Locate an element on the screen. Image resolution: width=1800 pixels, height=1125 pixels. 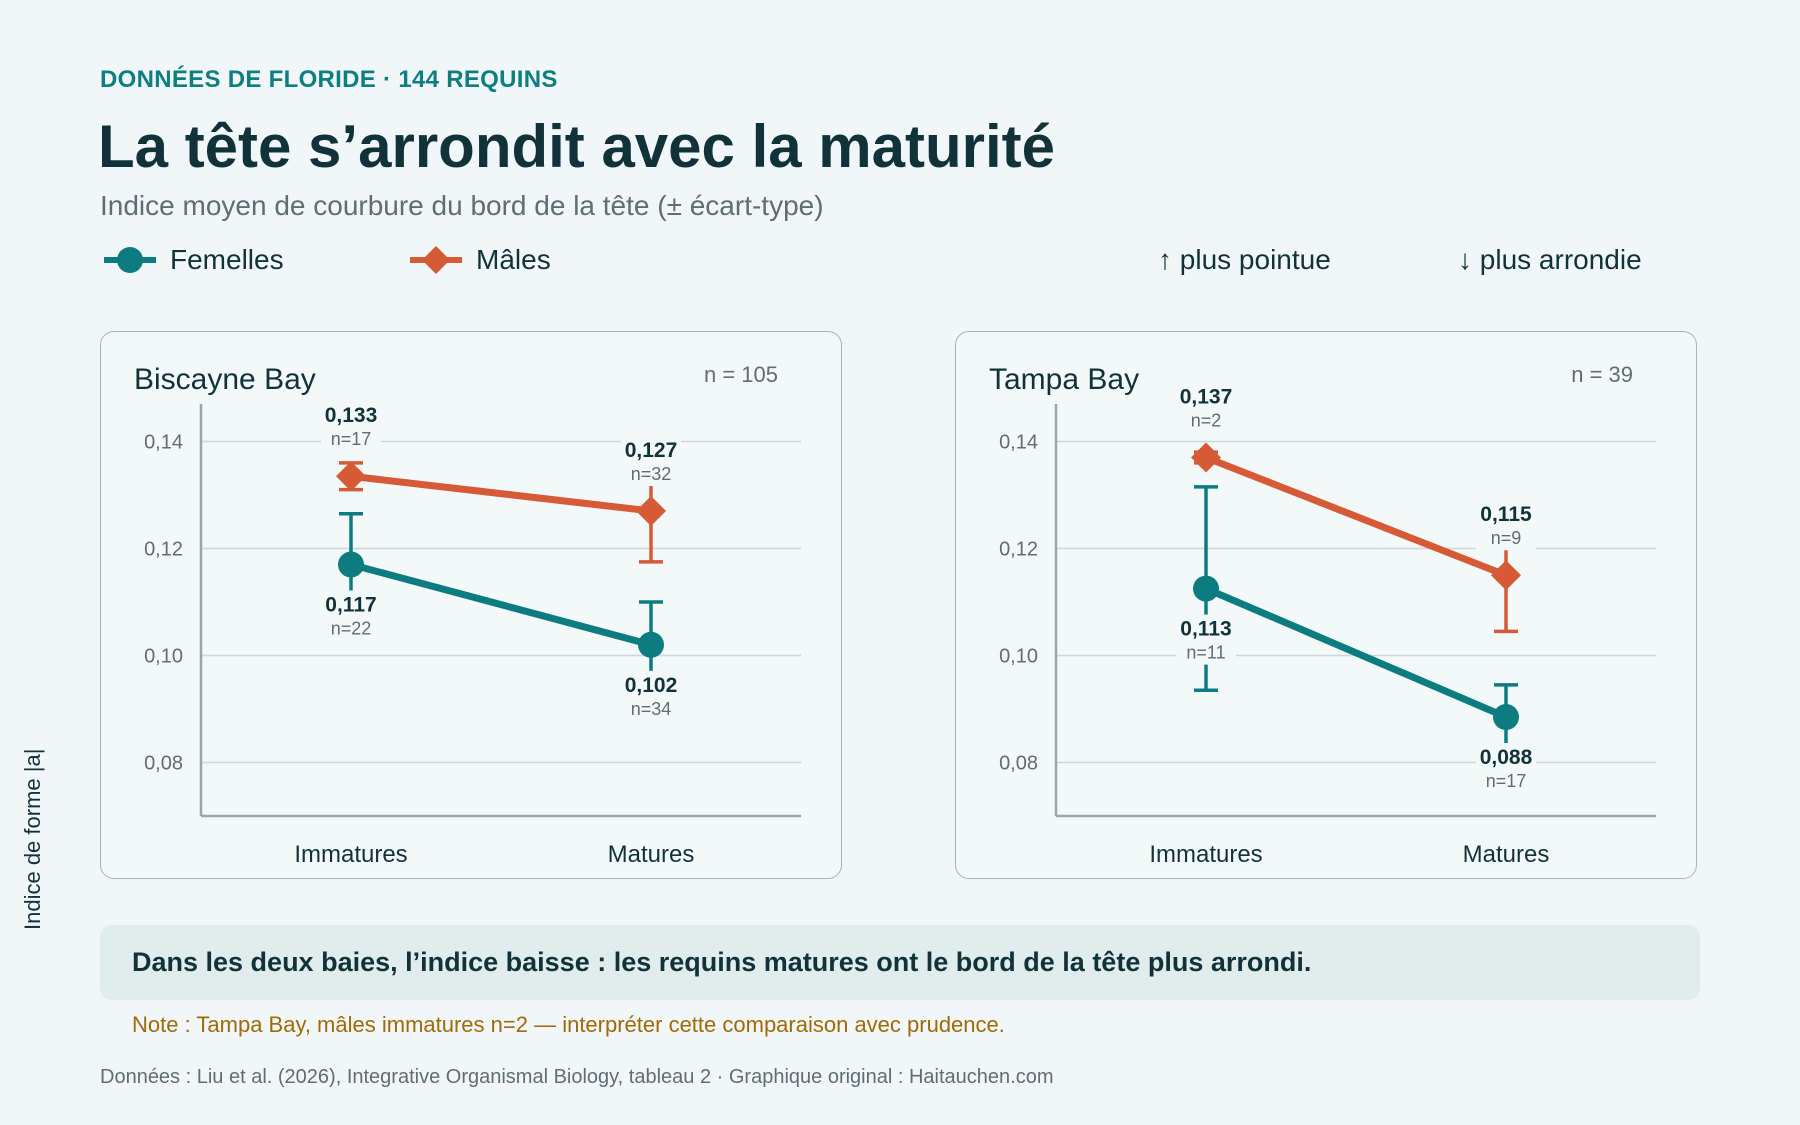
legend-female: Femelles is located at coordinates (194, 260).